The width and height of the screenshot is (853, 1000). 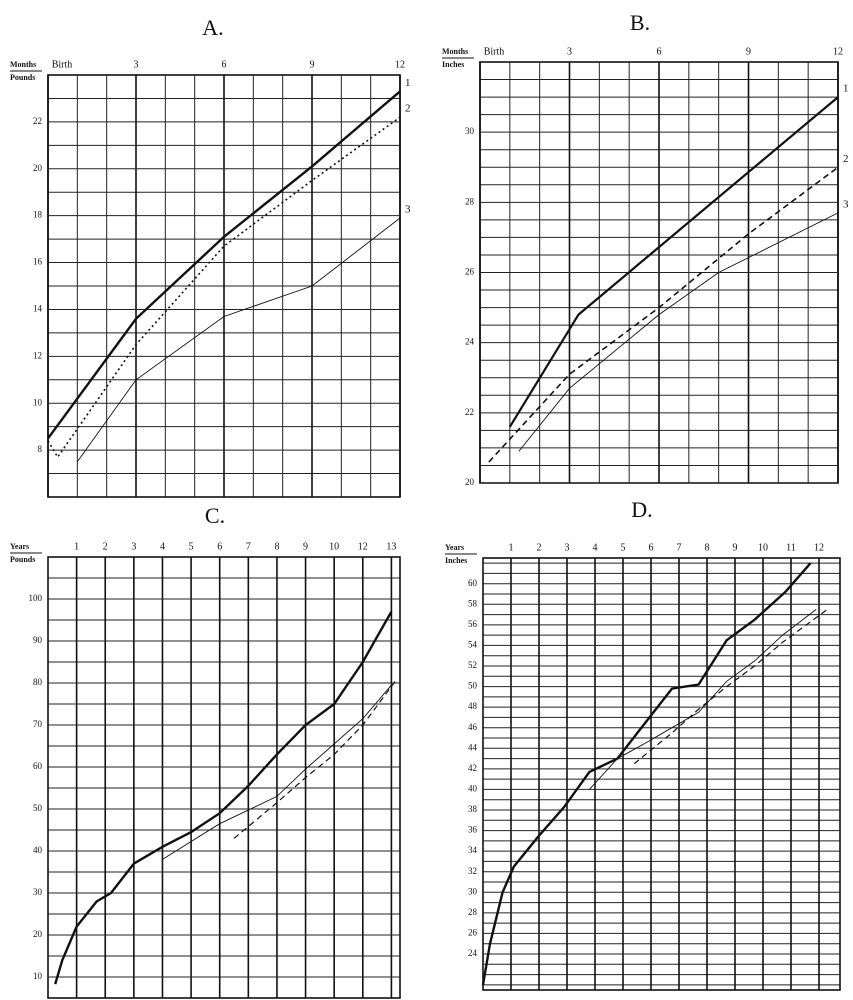 What do you see at coordinates (22, 559) in the screenshot?
I see `y-axis-header: Pounds` at bounding box center [22, 559].